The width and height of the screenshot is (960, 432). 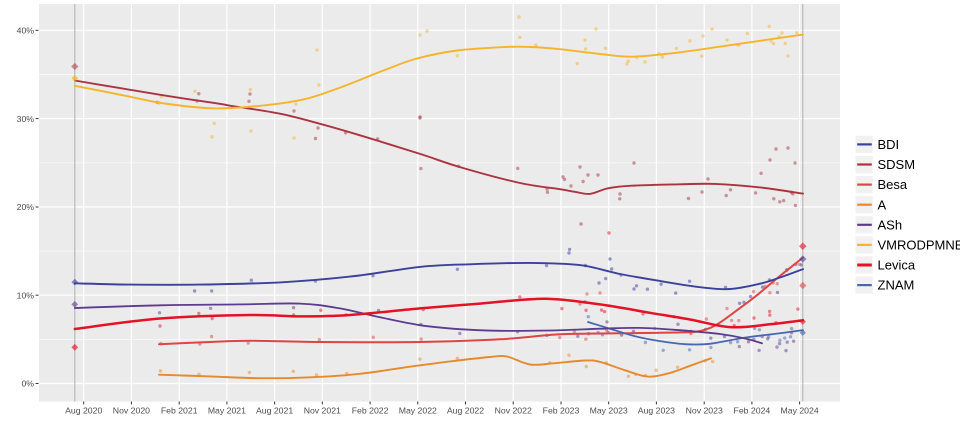 What do you see at coordinates (322, 411) in the screenshot?
I see `svg-text: Nov 2021` at bounding box center [322, 411].